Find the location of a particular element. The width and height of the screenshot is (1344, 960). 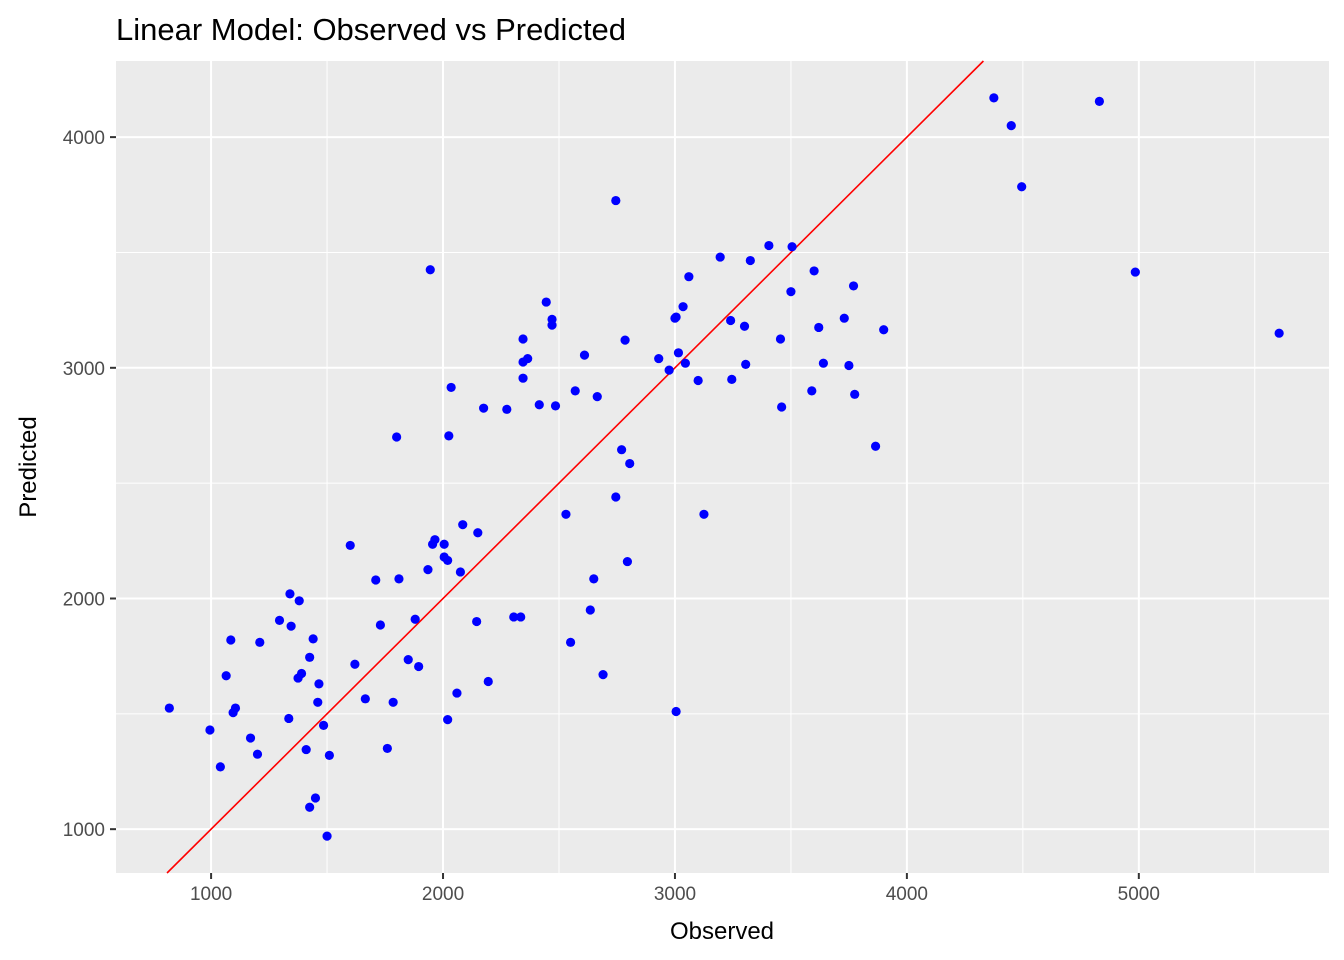

y-axis-ticks: 1000 2000 3000 4000 is located at coordinates (89, 484).